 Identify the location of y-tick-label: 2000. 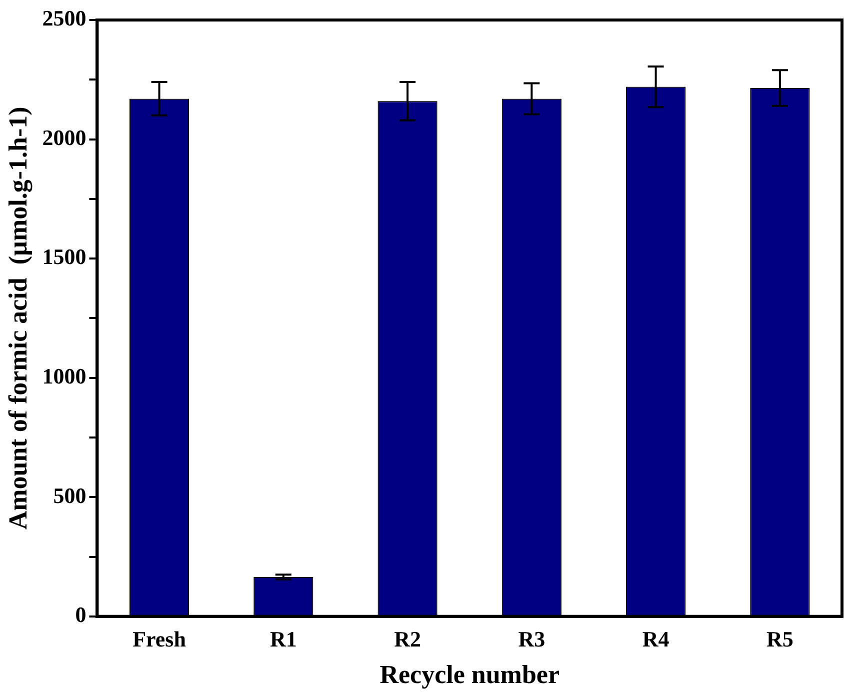
(64, 137).